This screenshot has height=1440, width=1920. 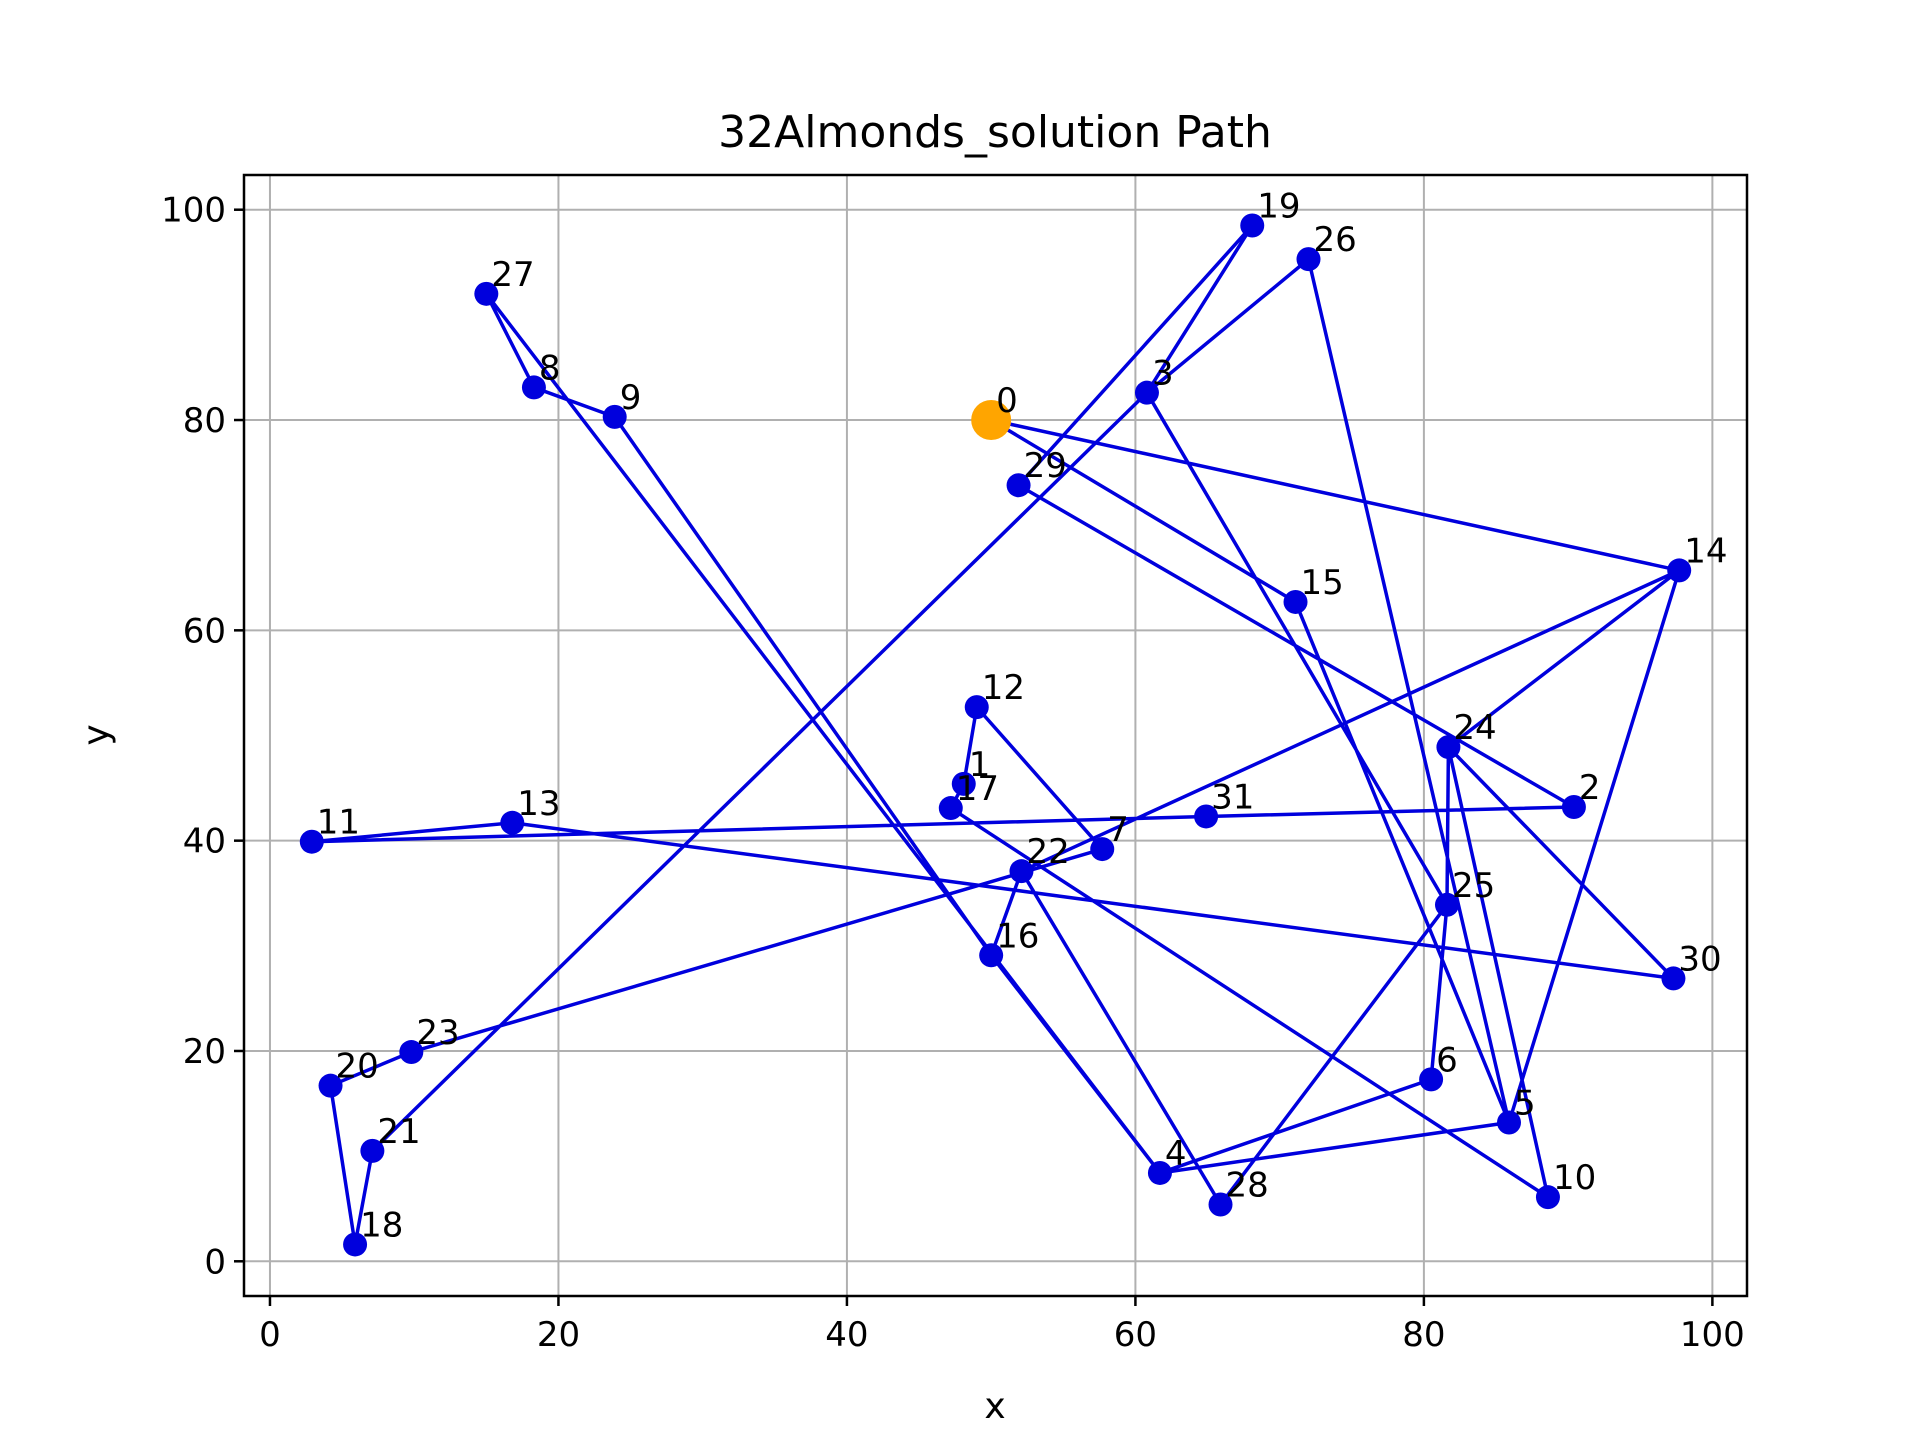 I want to click on point-label: 1, so click(x=980, y=765).